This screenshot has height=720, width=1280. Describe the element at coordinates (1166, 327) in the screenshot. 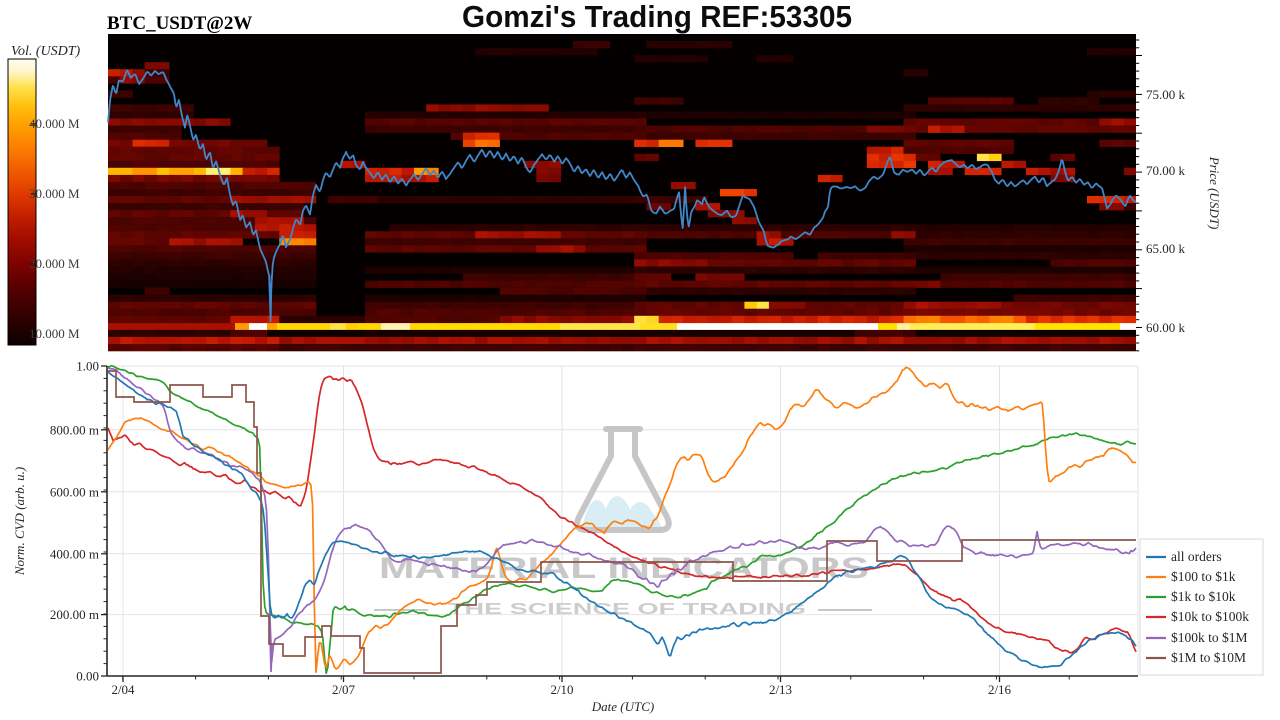

I see `svg-text: 60.00 k` at that location.